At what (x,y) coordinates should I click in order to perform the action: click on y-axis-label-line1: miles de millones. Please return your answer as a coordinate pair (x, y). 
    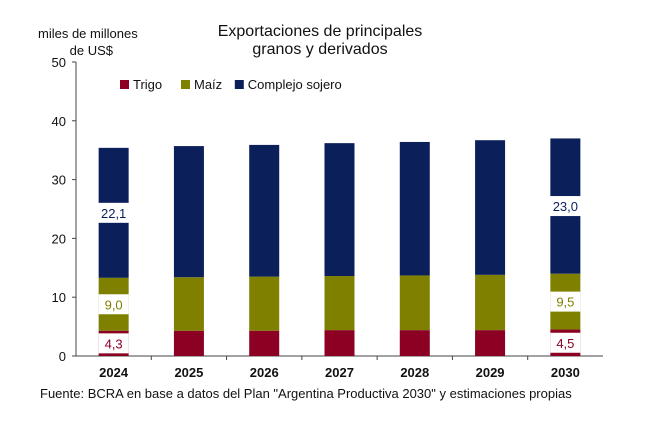
    Looking at the image, I should click on (88, 33).